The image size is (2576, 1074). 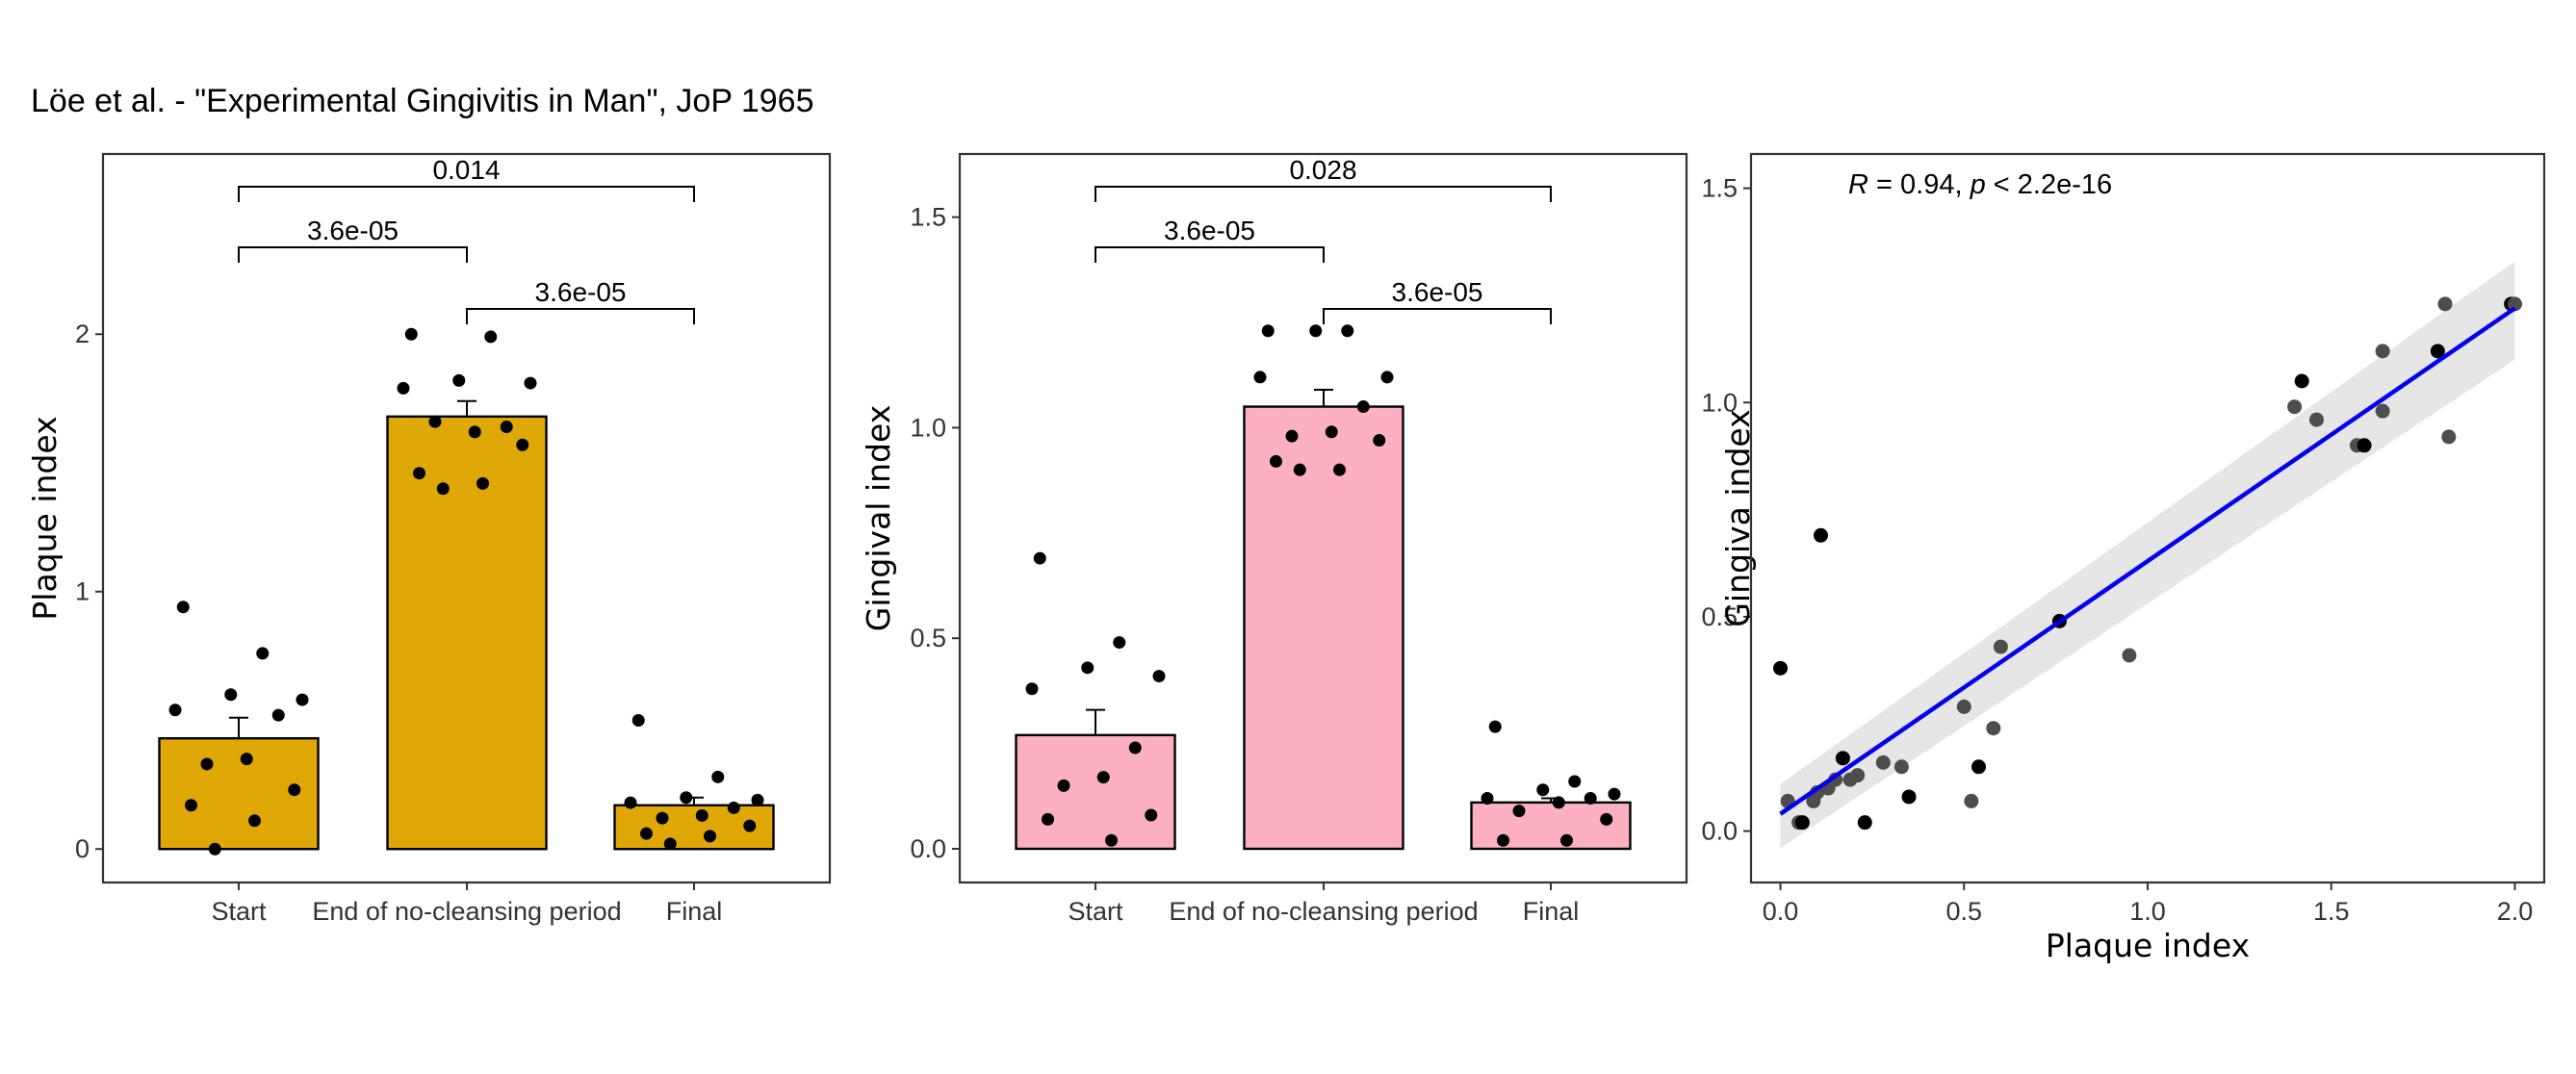 What do you see at coordinates (45, 518) in the screenshot?
I see `y-axis-title: Plaque index` at bounding box center [45, 518].